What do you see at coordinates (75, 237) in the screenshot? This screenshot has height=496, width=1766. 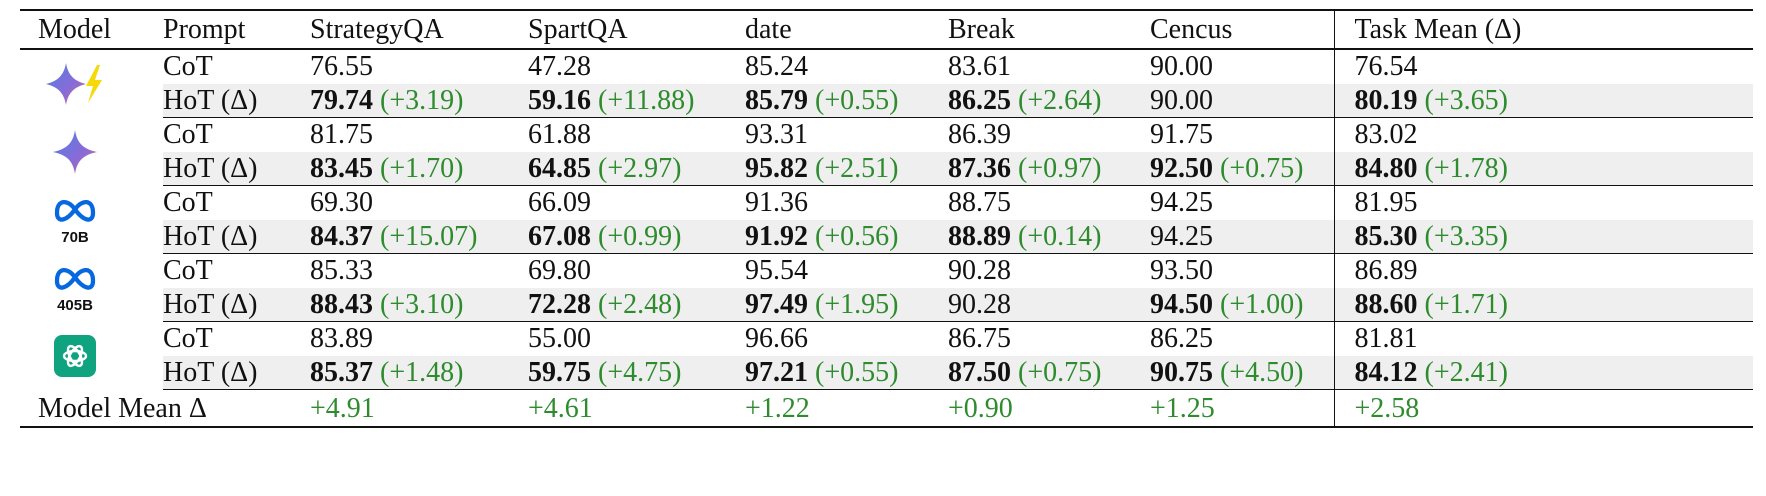 I see `model-size-label: 70B` at bounding box center [75, 237].